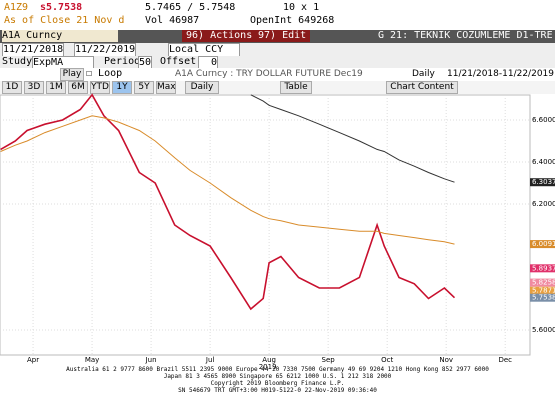 The height and width of the screenshot is (400, 555). I want to click on chart-title: A1A Curncy : TRY DOLLAR FUTURE Dec19, so click(269, 74).